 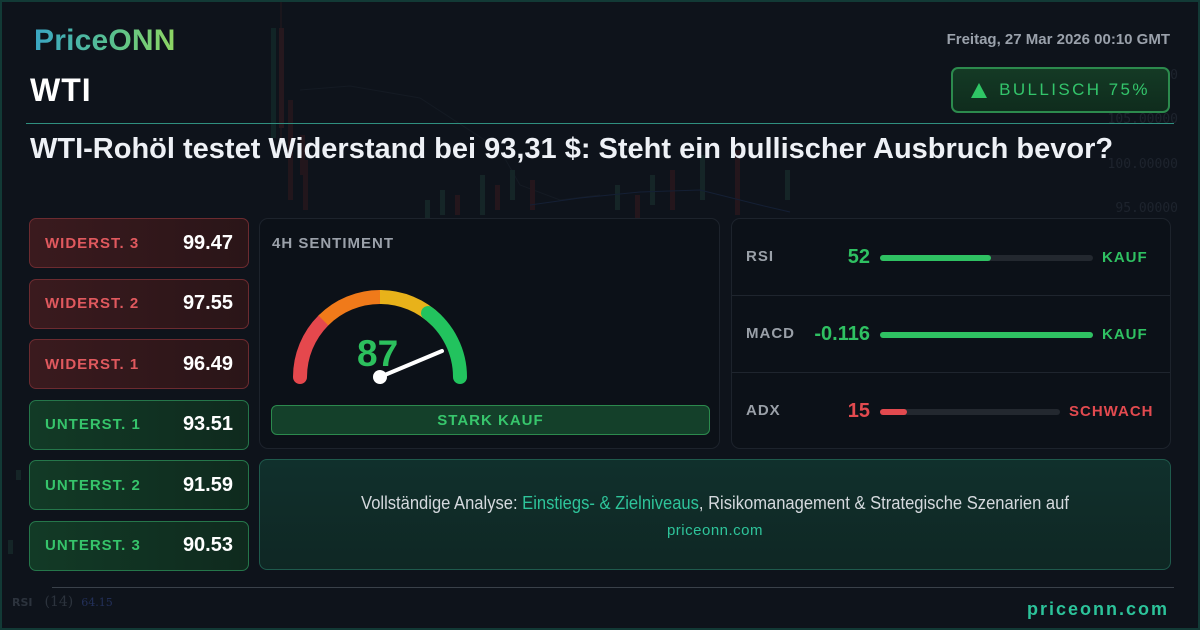 What do you see at coordinates (1074, 89) in the screenshot?
I see `bias-badge-label: BULLISCH 75%` at bounding box center [1074, 89].